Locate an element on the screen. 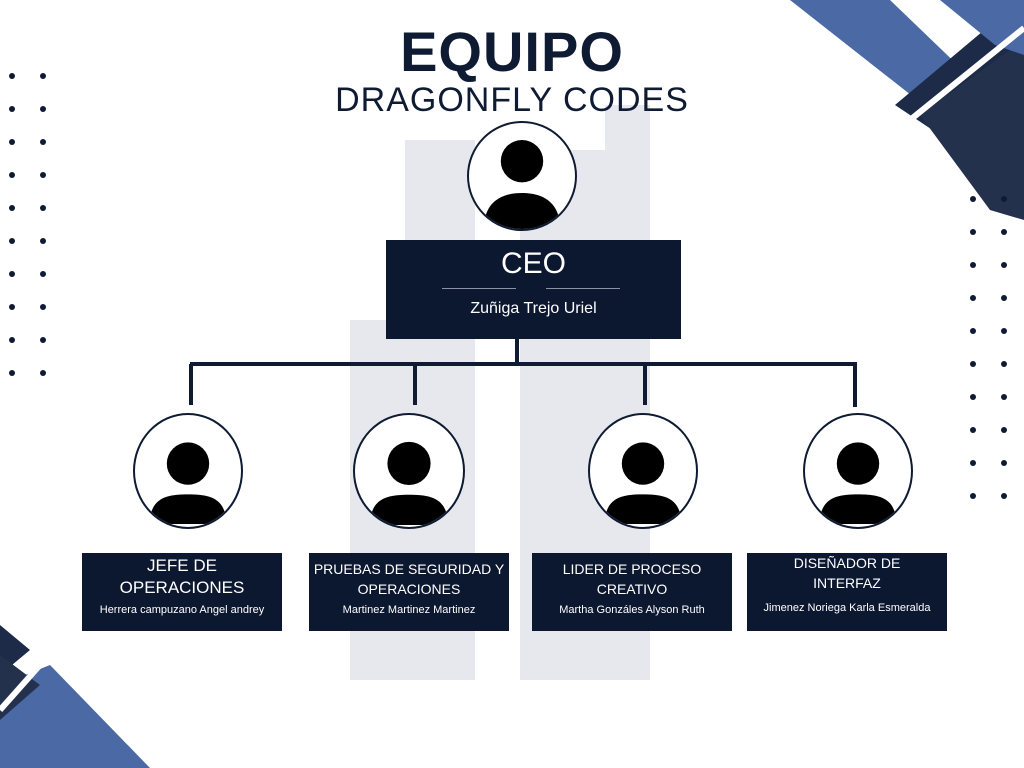  member-name: Jimenez Noriega Karla Esmeralda is located at coordinates (847, 608).